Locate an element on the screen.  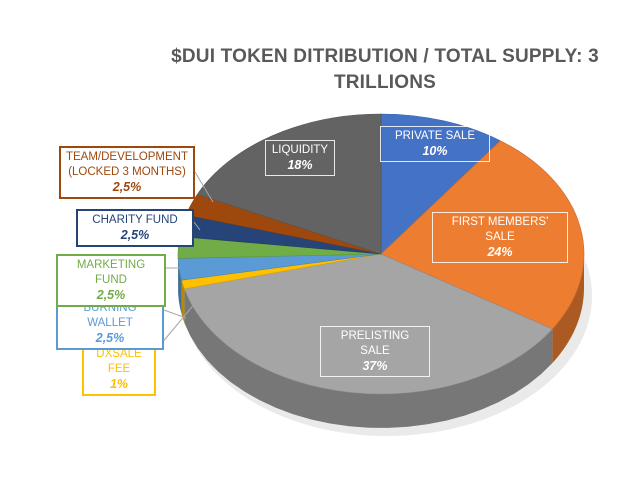
label-text-team-development-locked-3-months: TEAM/DEVELOPMENT (LOCKED 3 MONTHS) is located at coordinates (127, 164).